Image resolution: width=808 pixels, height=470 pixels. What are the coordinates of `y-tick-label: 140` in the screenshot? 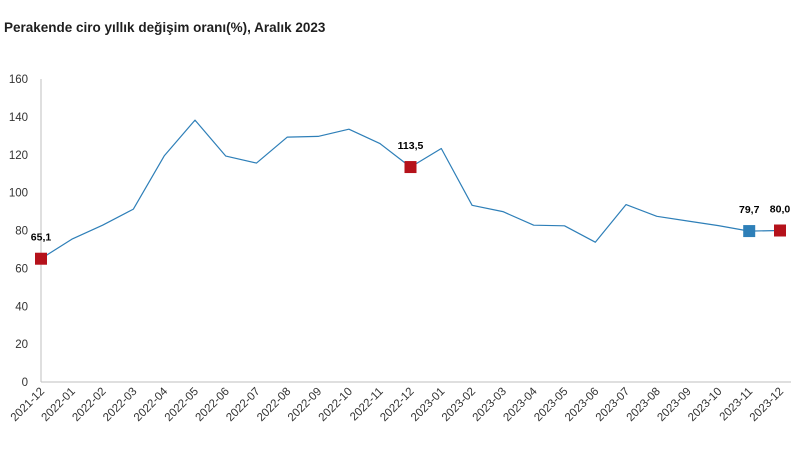 It's located at (18, 118).